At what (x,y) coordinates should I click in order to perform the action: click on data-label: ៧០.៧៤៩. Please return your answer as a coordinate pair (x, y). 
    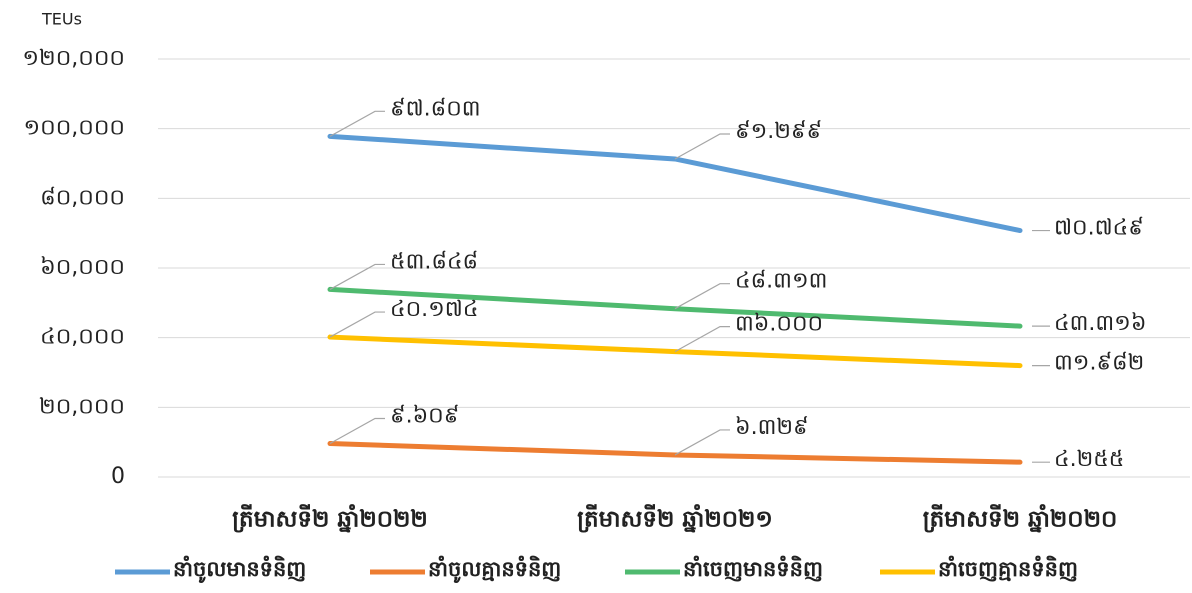
    Looking at the image, I should click on (1099, 228).